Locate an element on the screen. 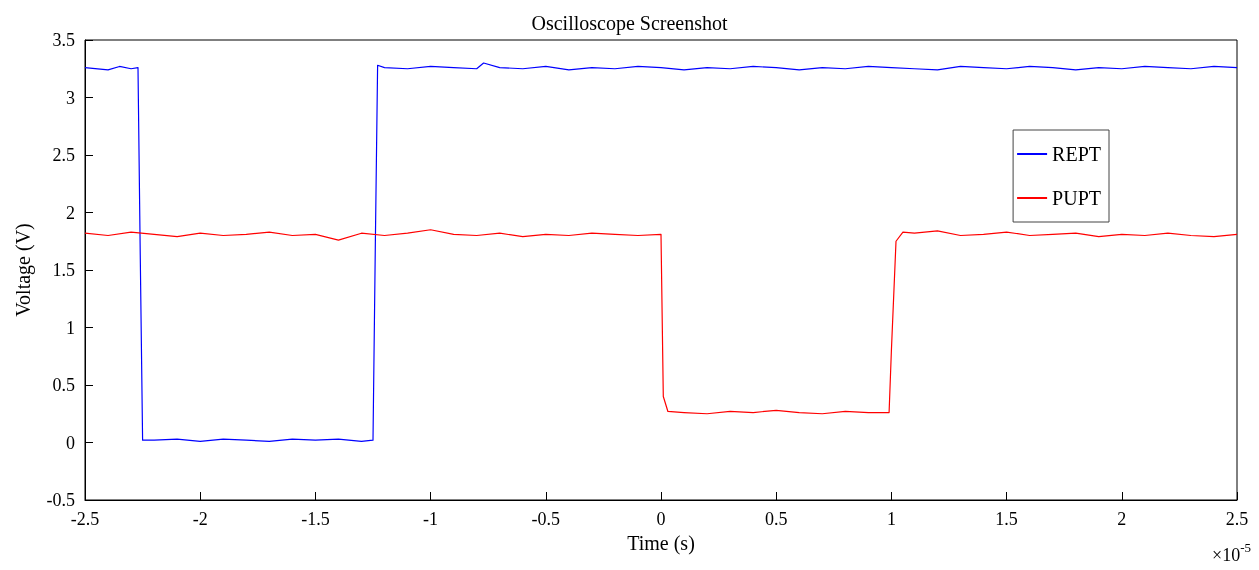 This screenshot has width=1259, height=570. y-tick-label: 2.5 is located at coordinates (63, 155).